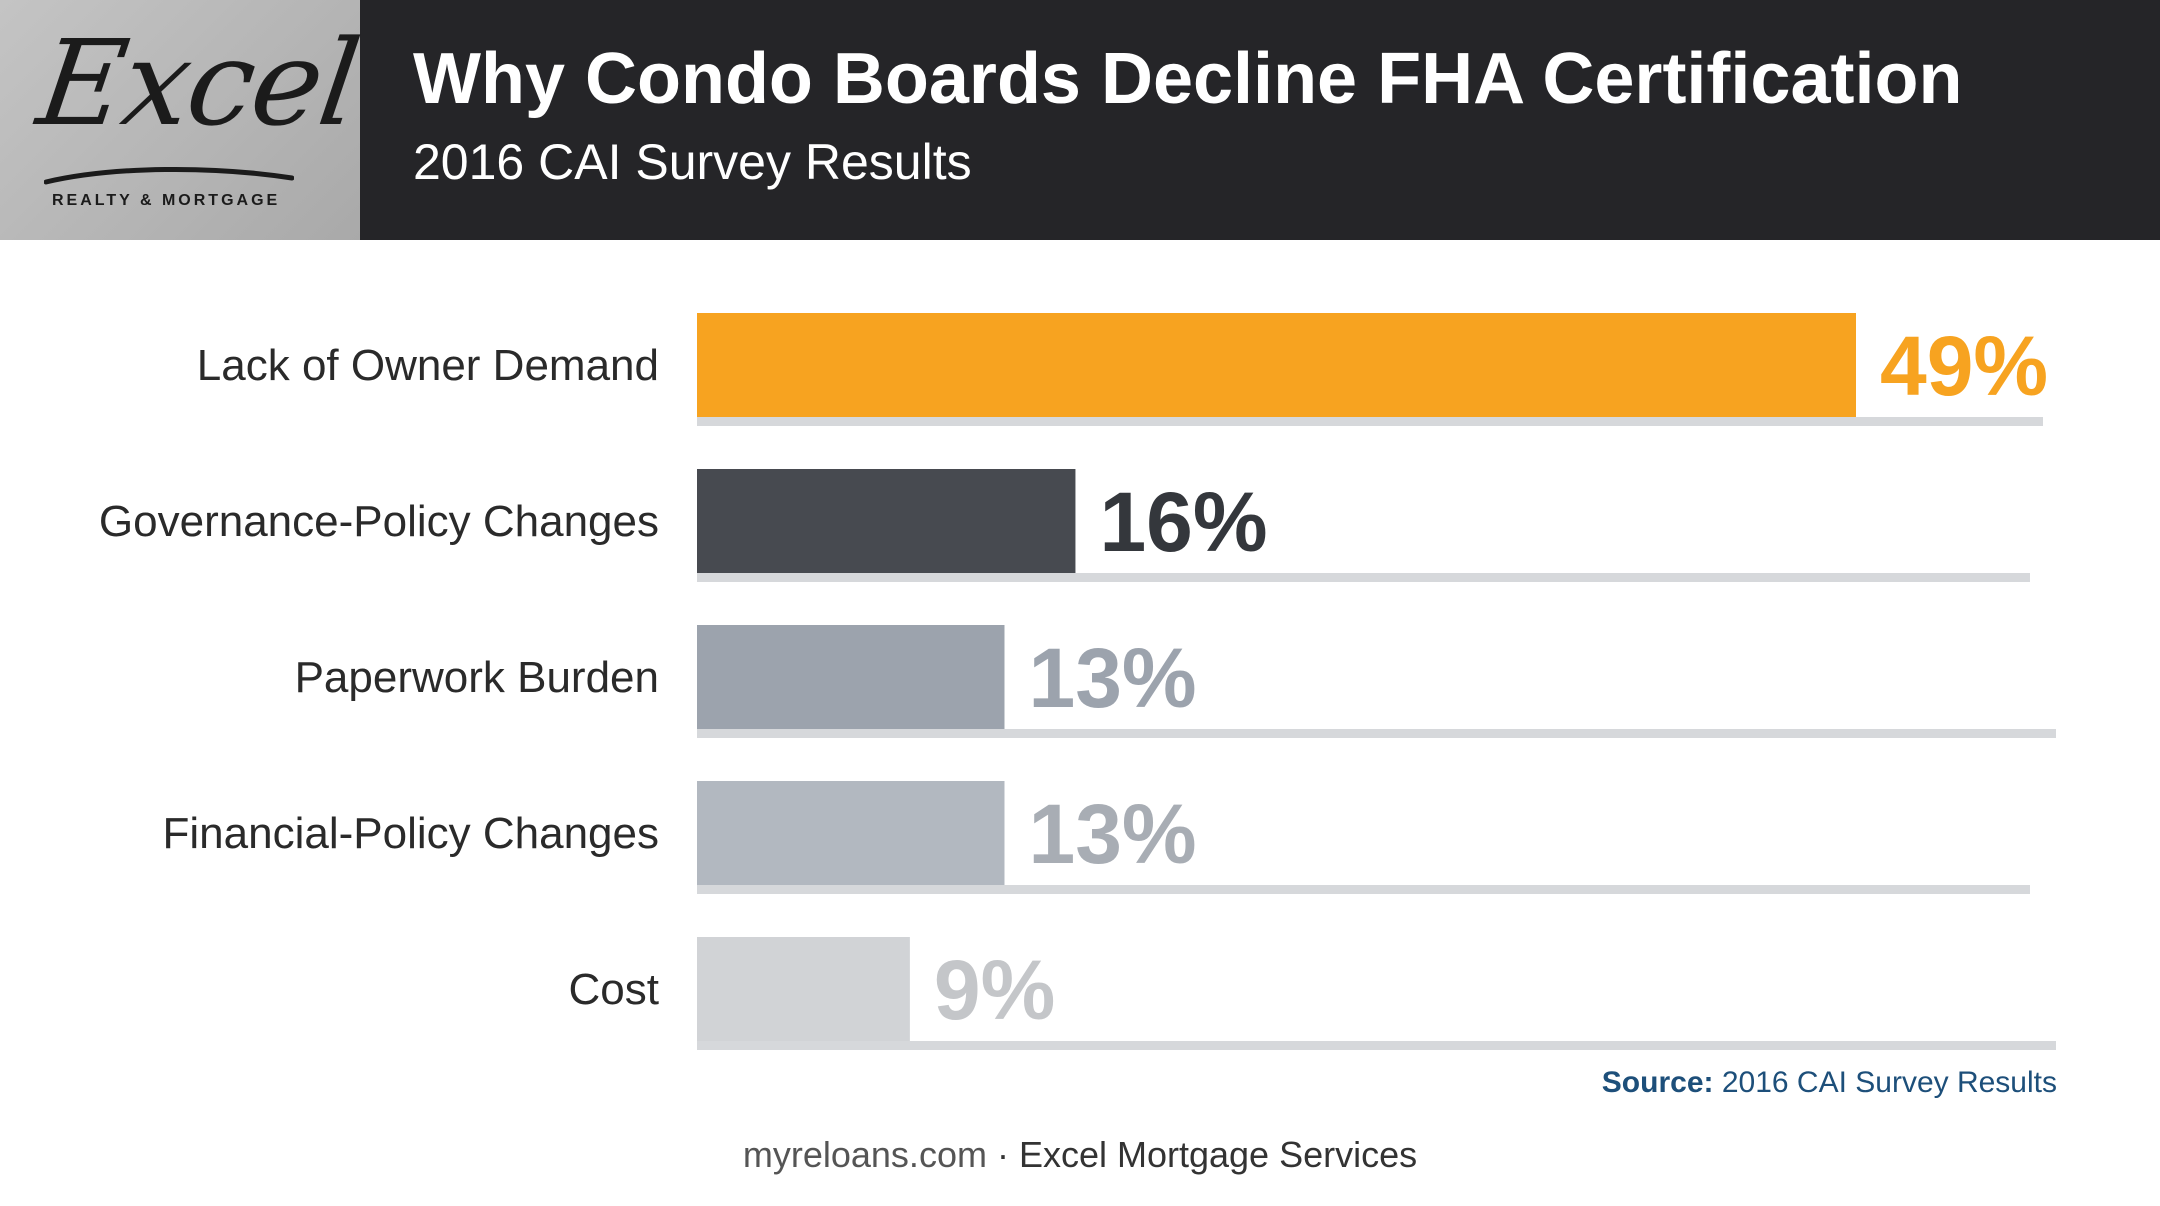 Image resolution: width=2160 pixels, height=1206 pixels. I want to click on source-text: 2016 CAI Survey Results, so click(1885, 1082).